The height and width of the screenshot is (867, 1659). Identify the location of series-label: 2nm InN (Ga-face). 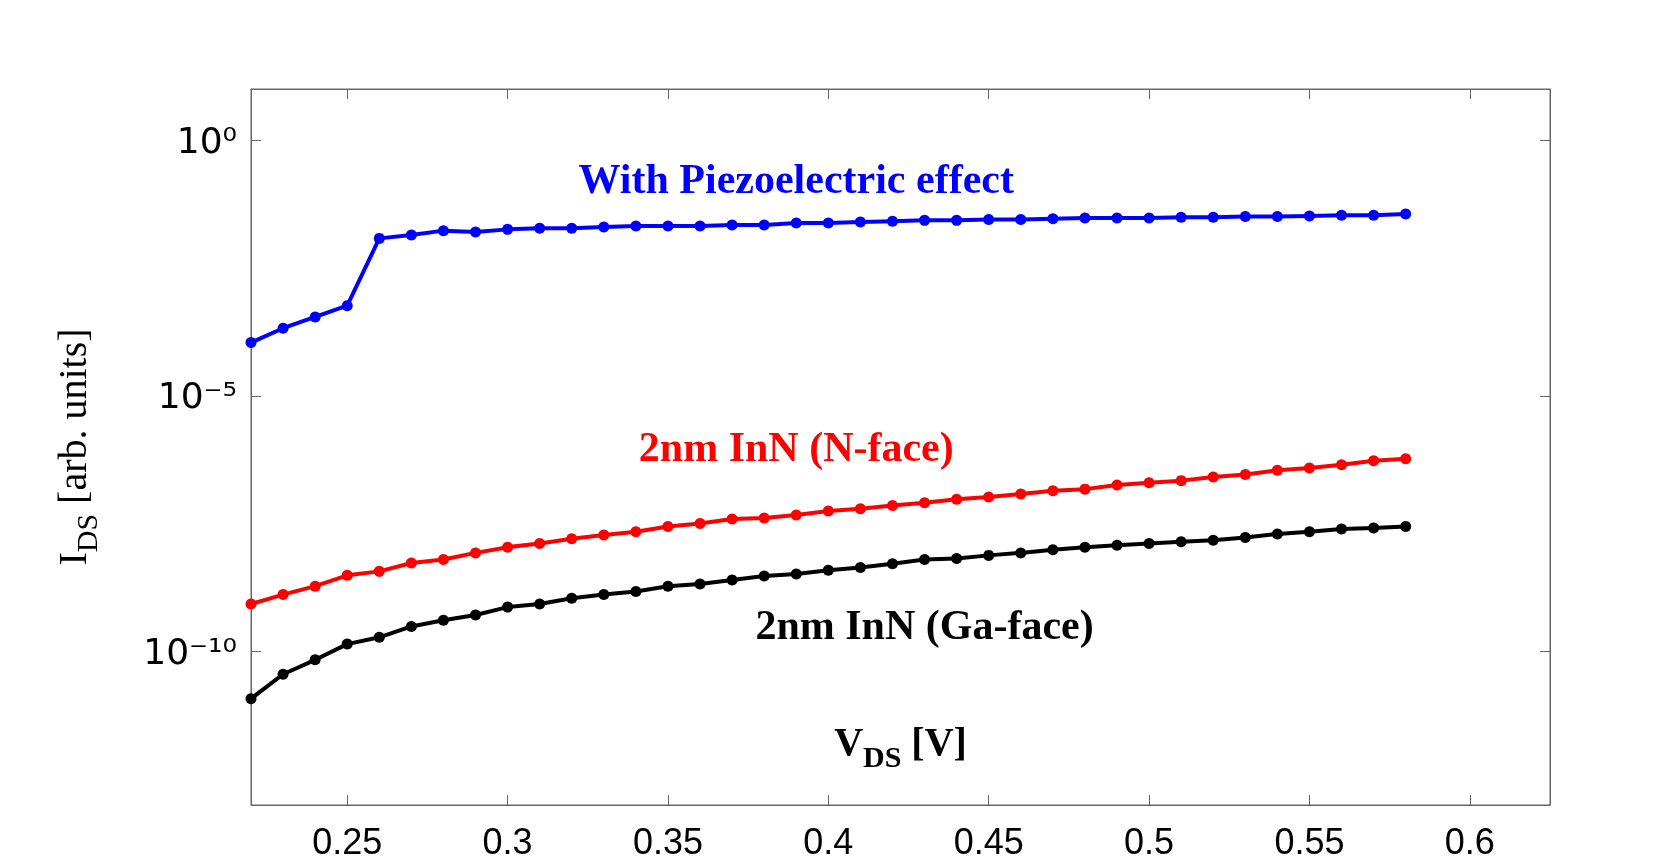
(924, 626).